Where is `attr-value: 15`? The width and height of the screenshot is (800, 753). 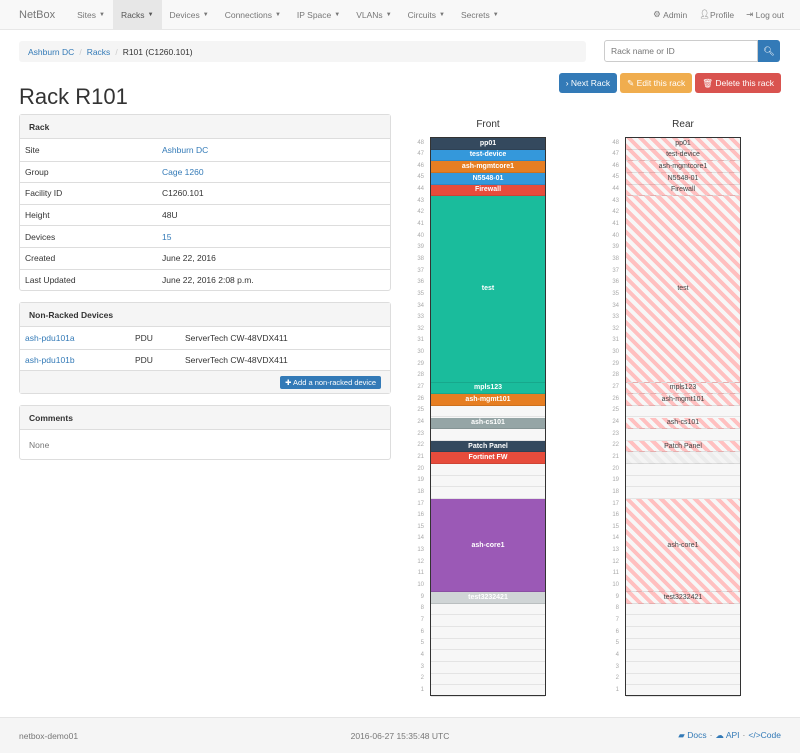 attr-value: 15 is located at coordinates (167, 236).